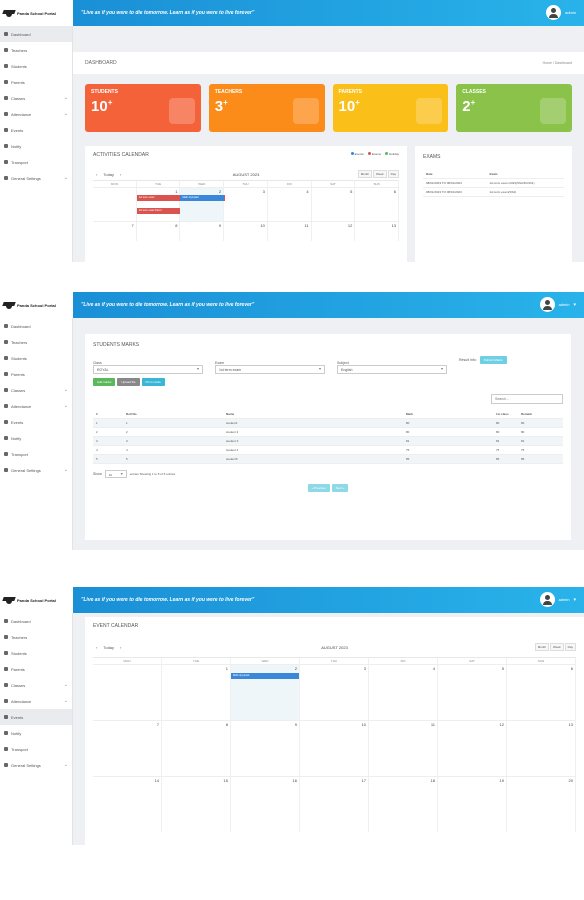  I want to click on day-cell: 1 1st term exam 1st term exam Part II, so click(180, 204).